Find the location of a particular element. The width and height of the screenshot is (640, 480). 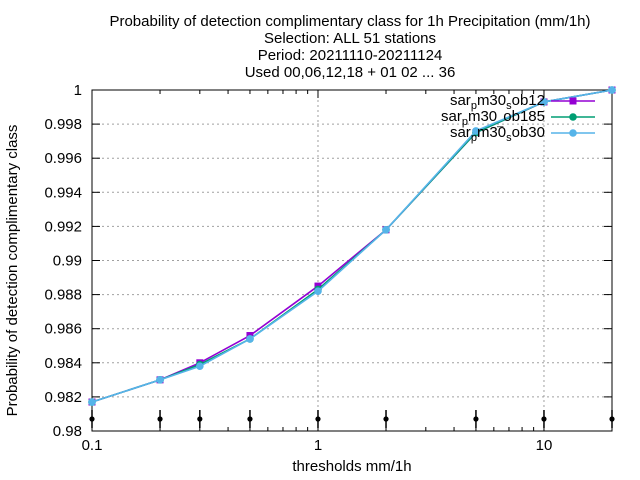

y-tick-label: 0.986 is located at coordinates (63, 329).